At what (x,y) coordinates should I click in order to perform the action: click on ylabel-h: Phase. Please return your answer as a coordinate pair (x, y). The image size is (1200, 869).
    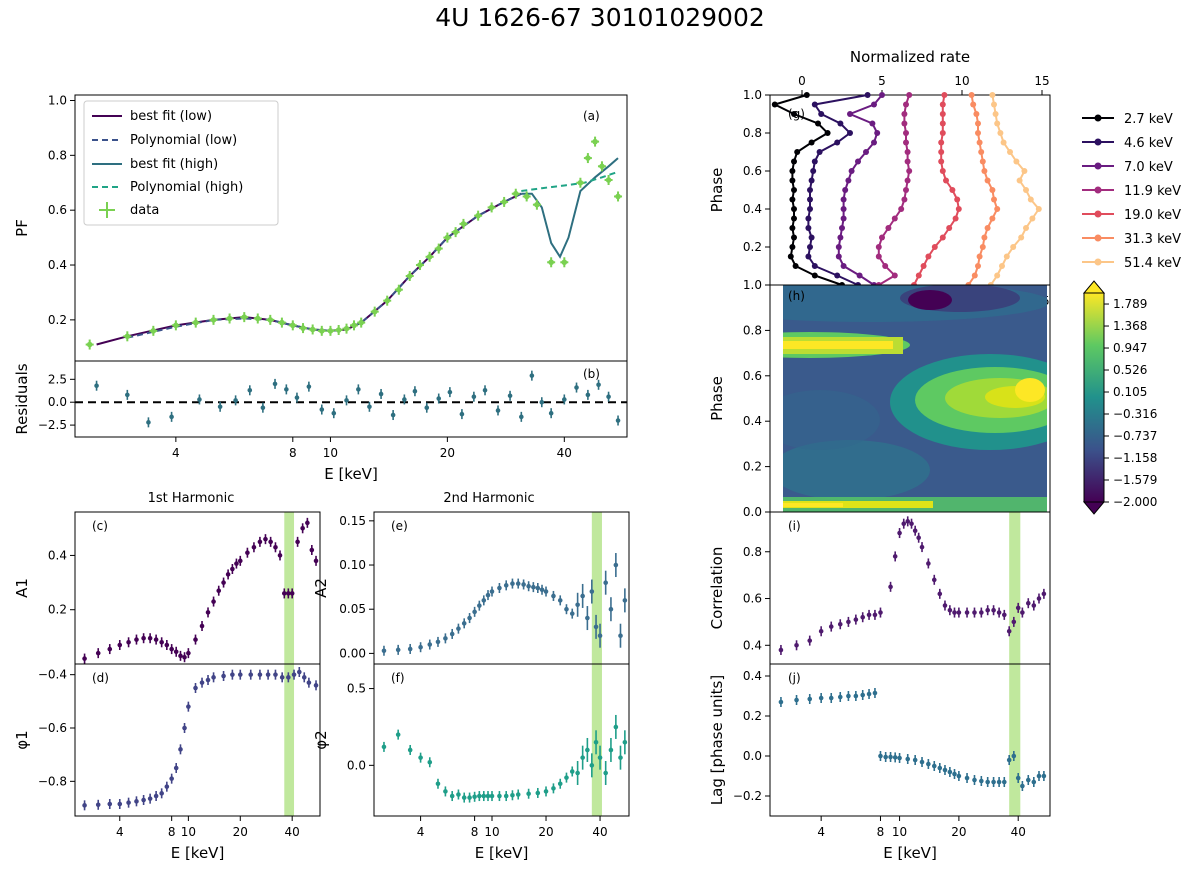
    Looking at the image, I should click on (717, 398).